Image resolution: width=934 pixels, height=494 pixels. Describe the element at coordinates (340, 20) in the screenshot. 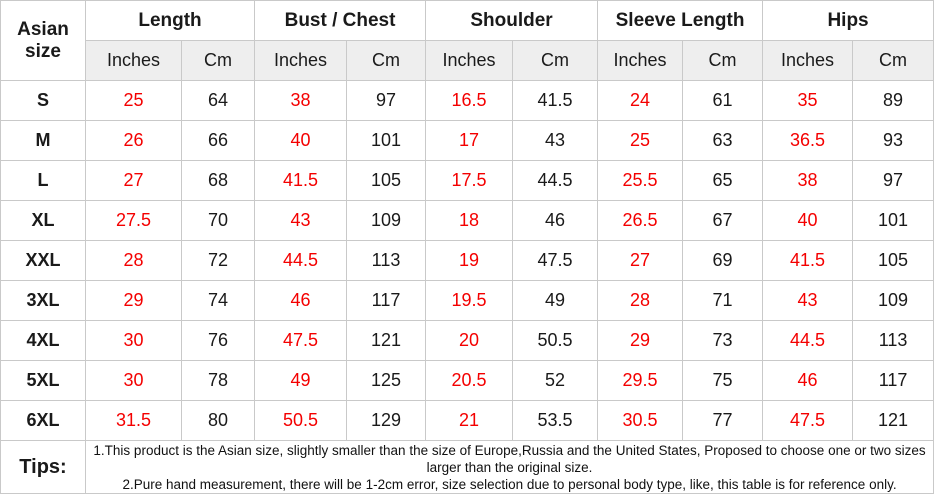

I see `group-header-bust-chest: Bust / Chest` at that location.